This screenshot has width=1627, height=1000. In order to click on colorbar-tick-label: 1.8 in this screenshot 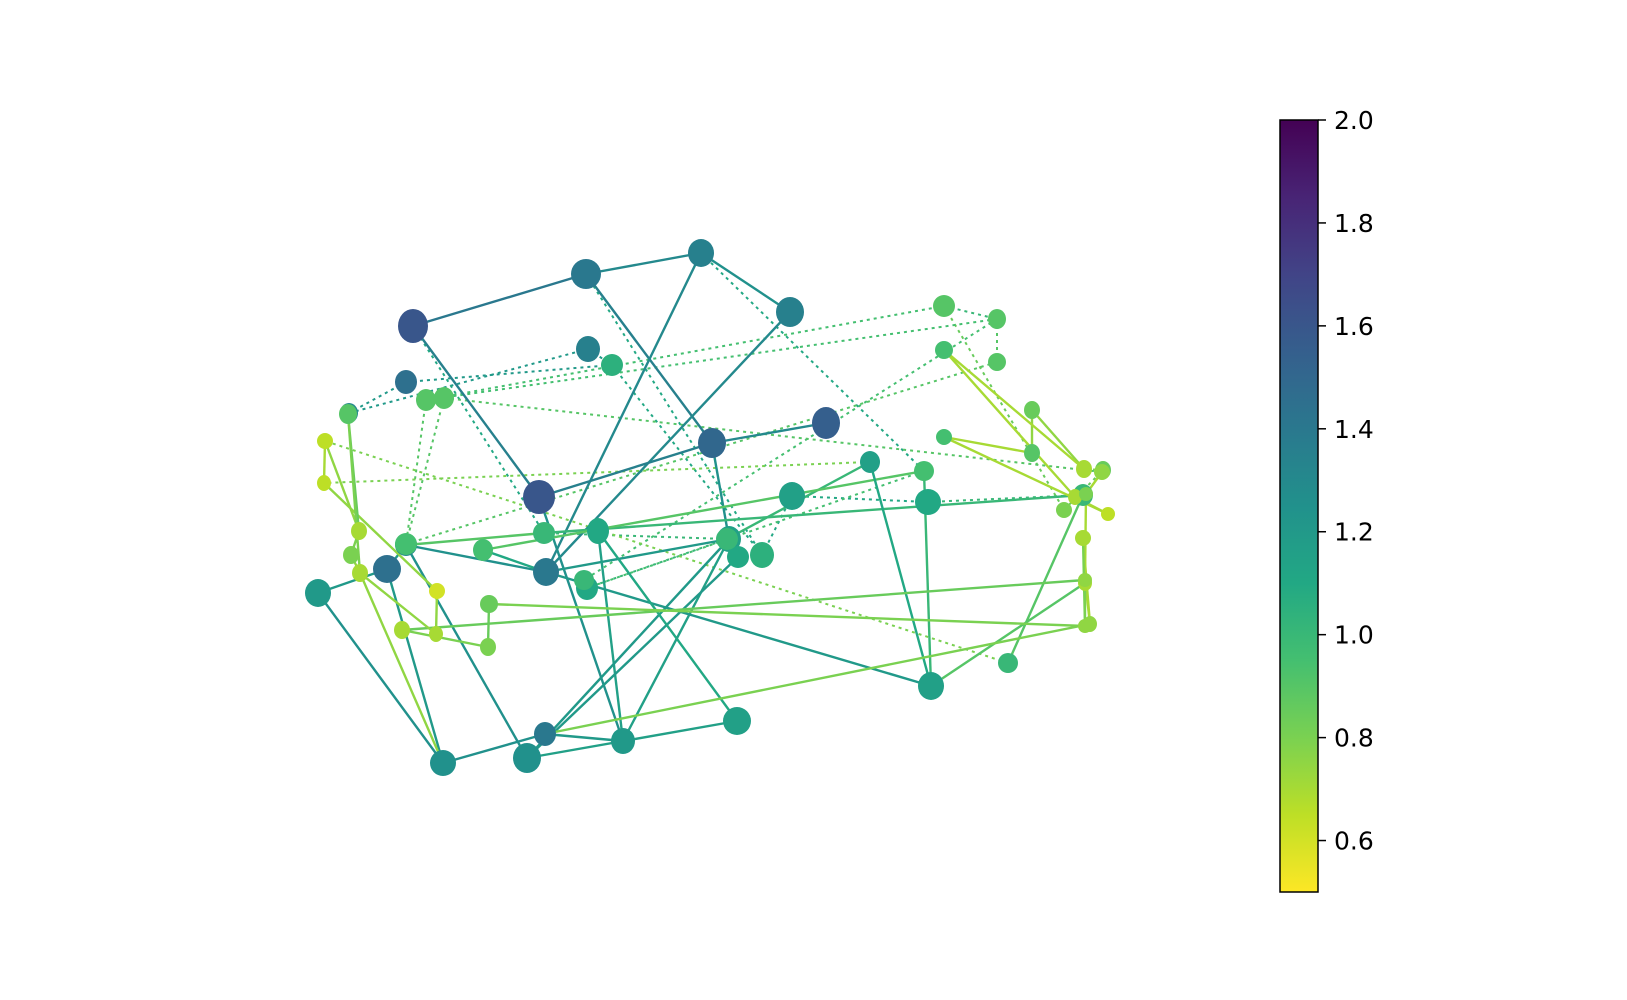, I will do `click(1354, 223)`.